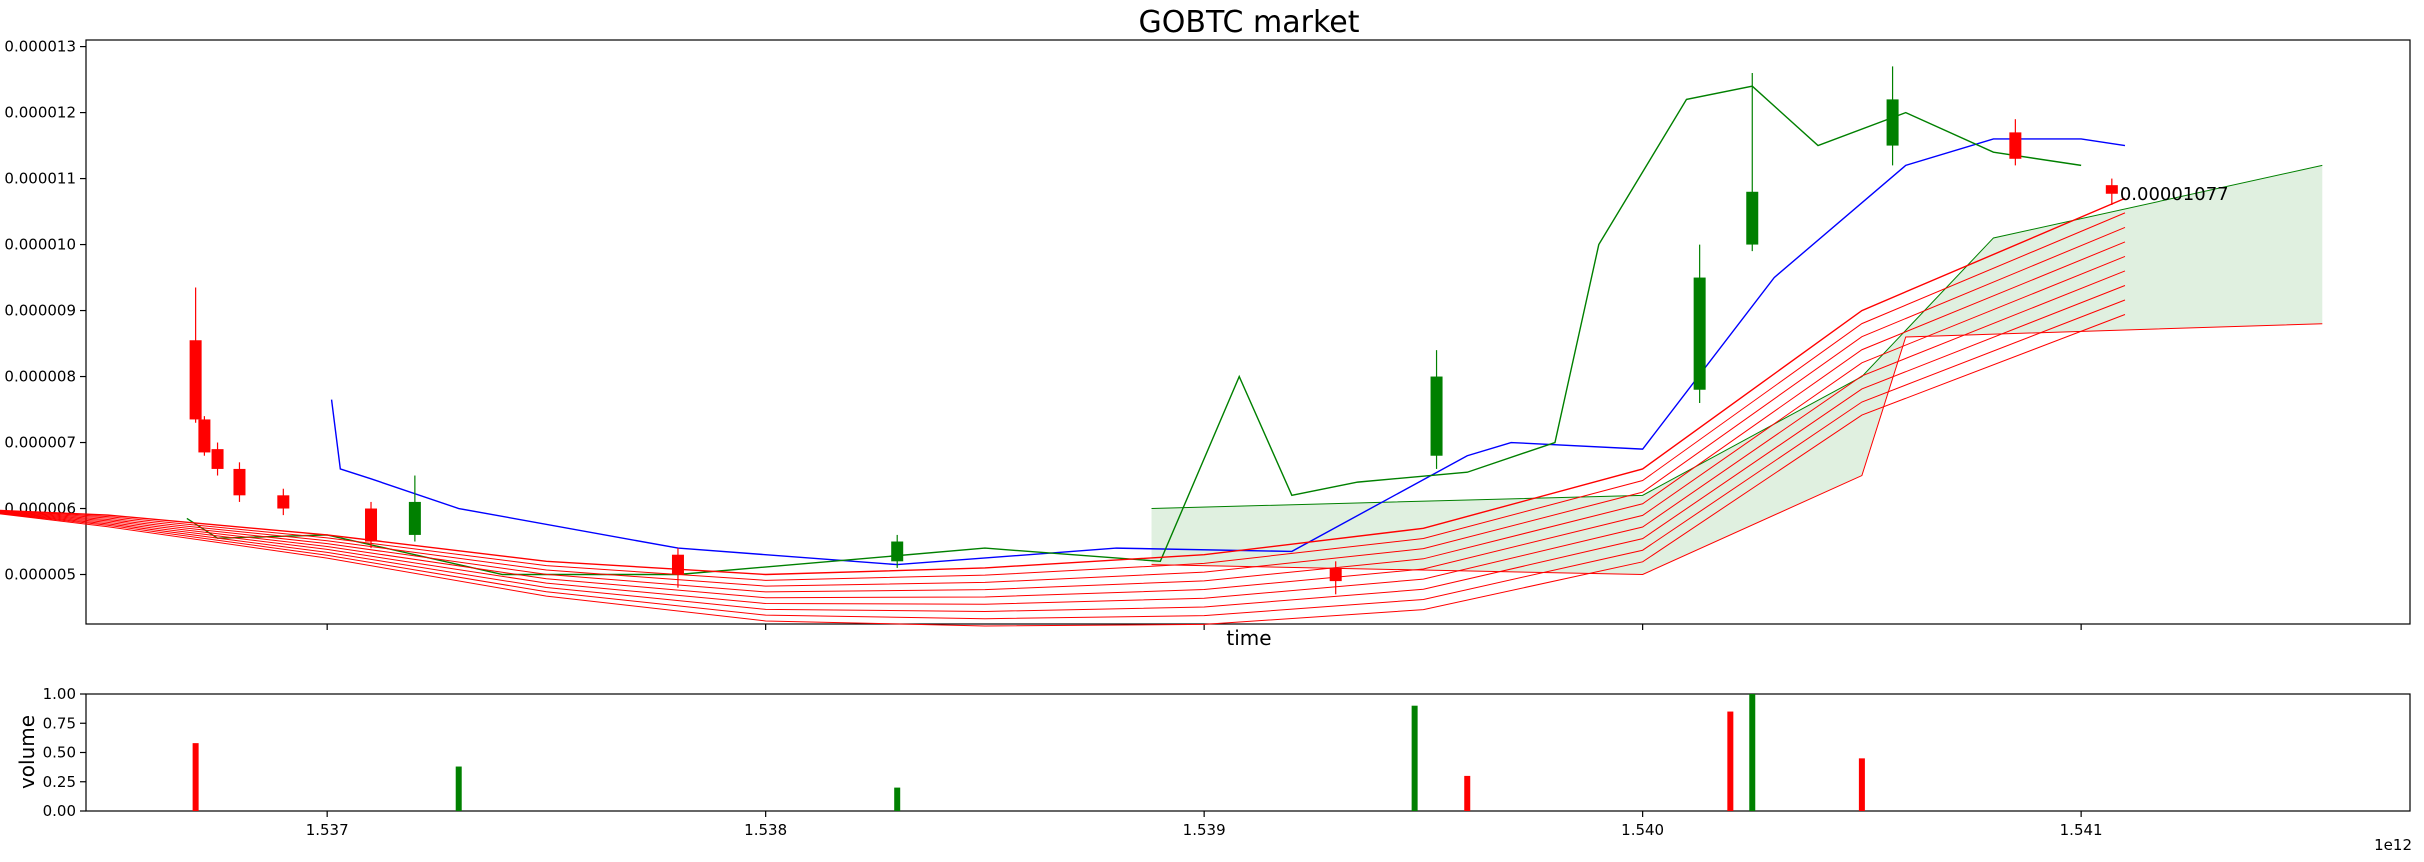  I want to click on price-x-axis, so click(1204, 627).